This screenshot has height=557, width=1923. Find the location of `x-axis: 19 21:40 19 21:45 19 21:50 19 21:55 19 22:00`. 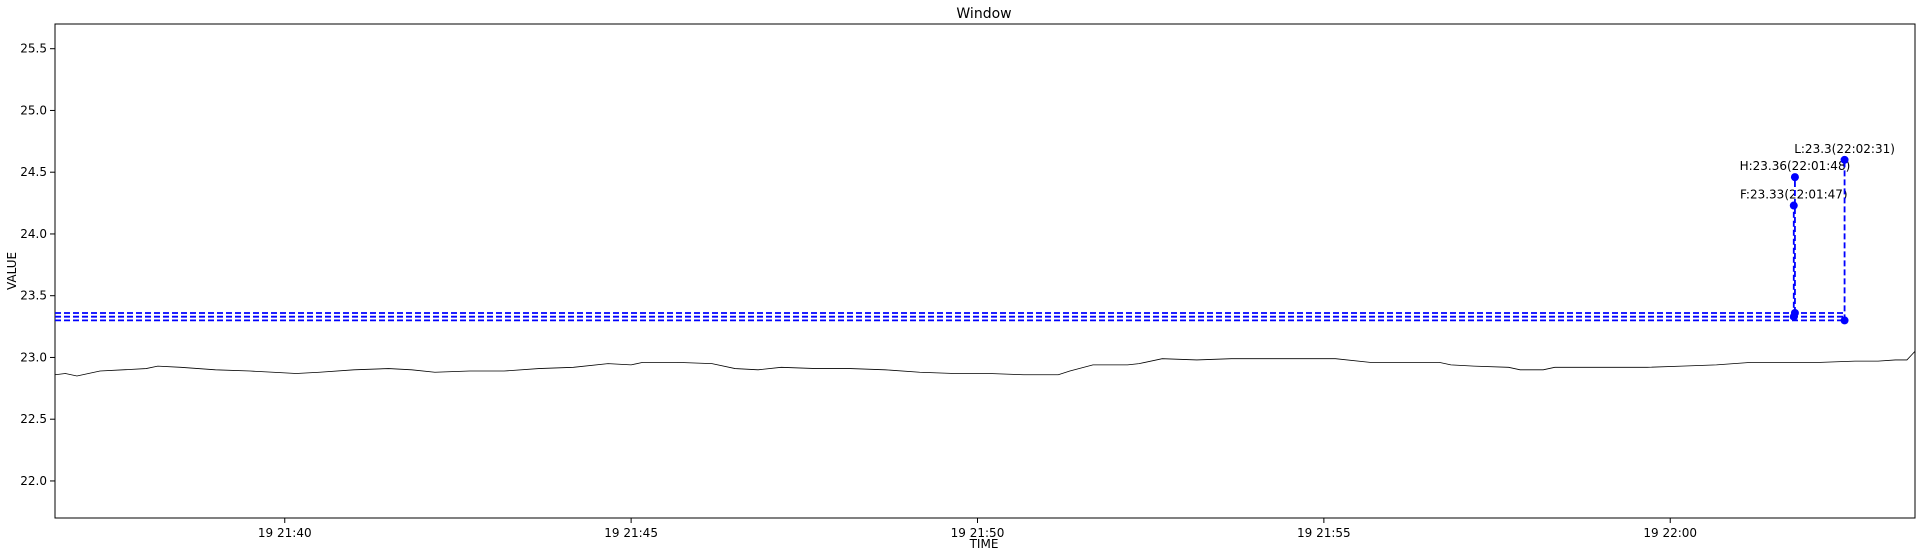

x-axis: 19 21:40 19 21:45 19 21:50 19 21:55 19 22:00 is located at coordinates (977, 529).